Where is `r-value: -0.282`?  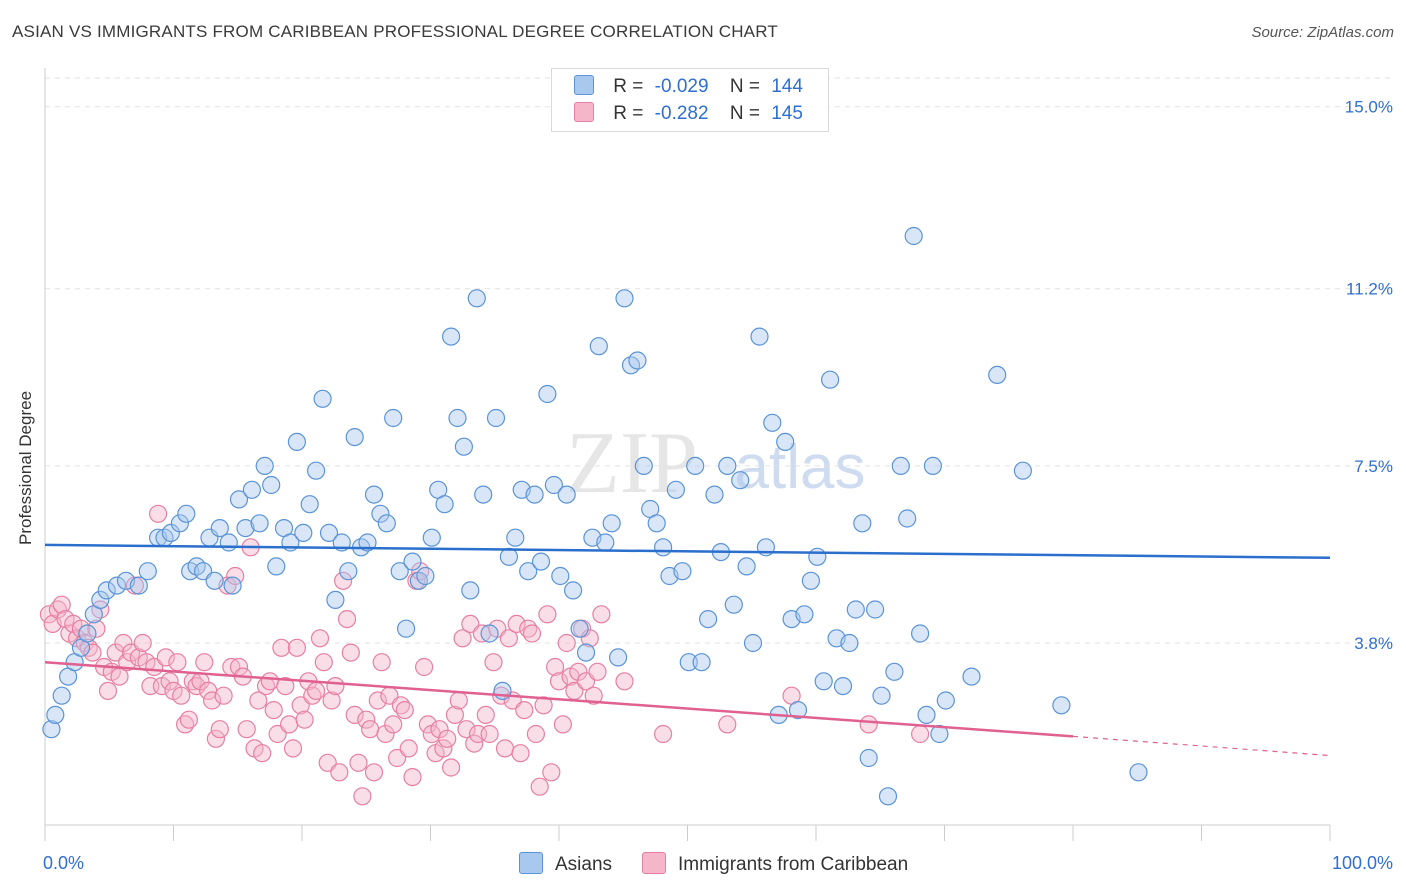 r-value: -0.282 is located at coordinates (681, 113).